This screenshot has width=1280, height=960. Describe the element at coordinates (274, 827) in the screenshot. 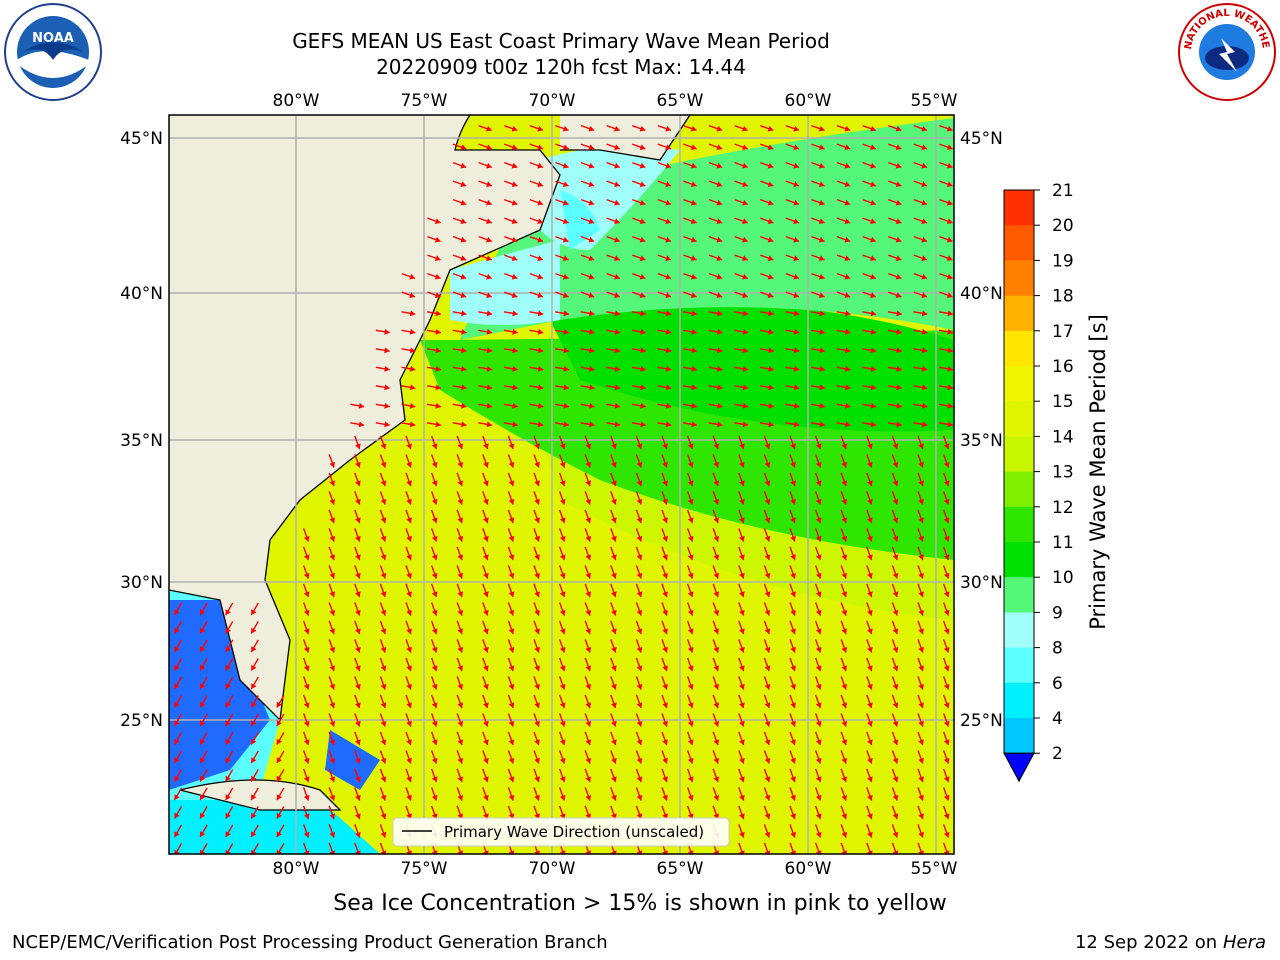

I see `caribbean-cyan` at that location.